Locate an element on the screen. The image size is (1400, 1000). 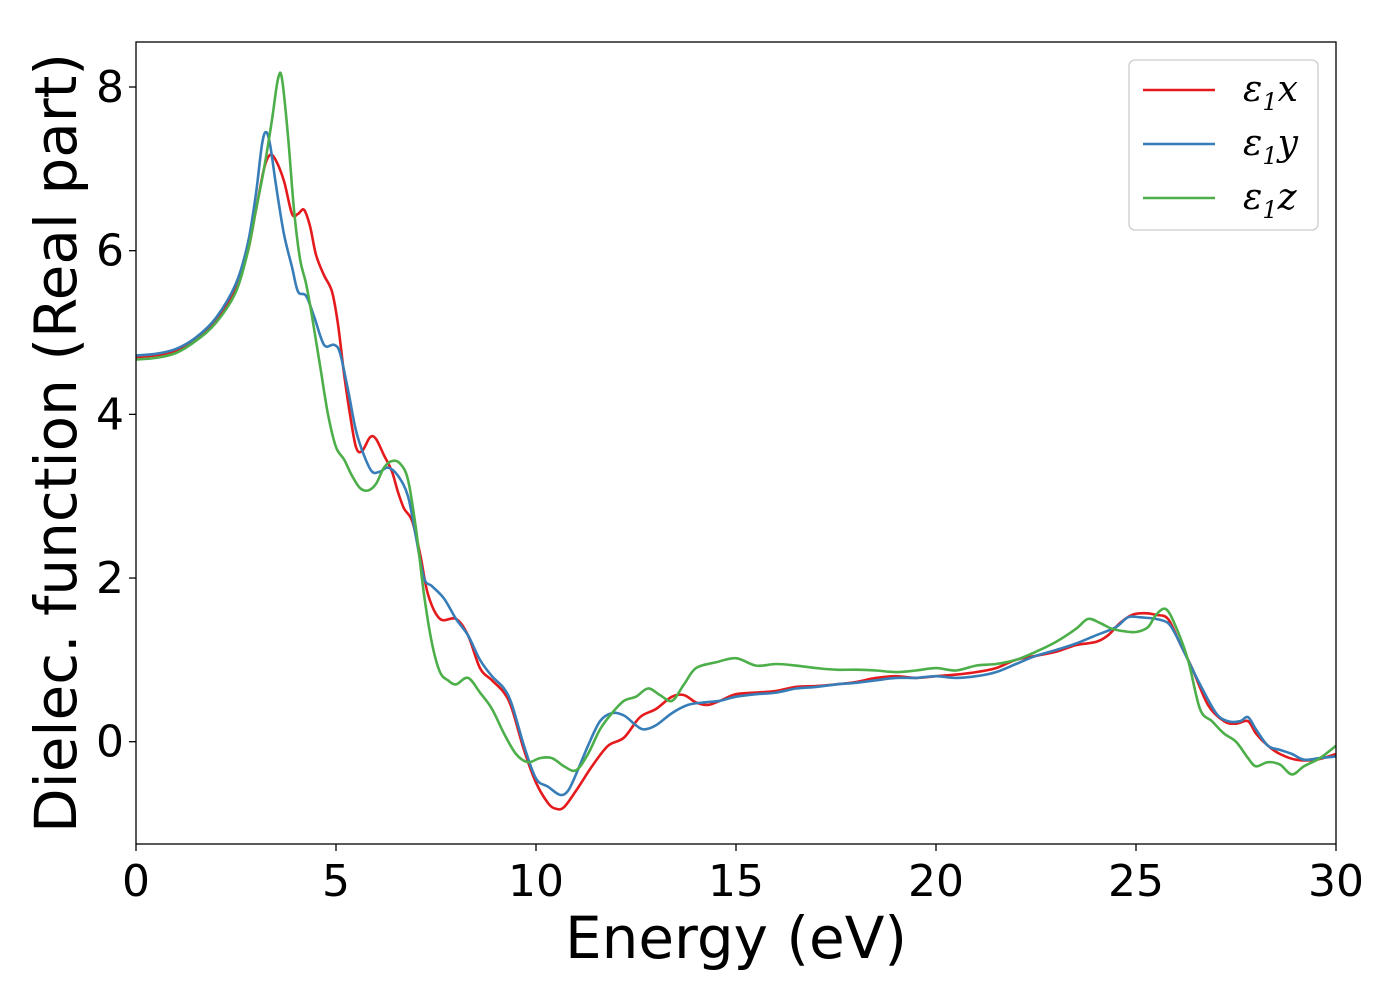
y-tick-label: 6 is located at coordinates (110, 251).